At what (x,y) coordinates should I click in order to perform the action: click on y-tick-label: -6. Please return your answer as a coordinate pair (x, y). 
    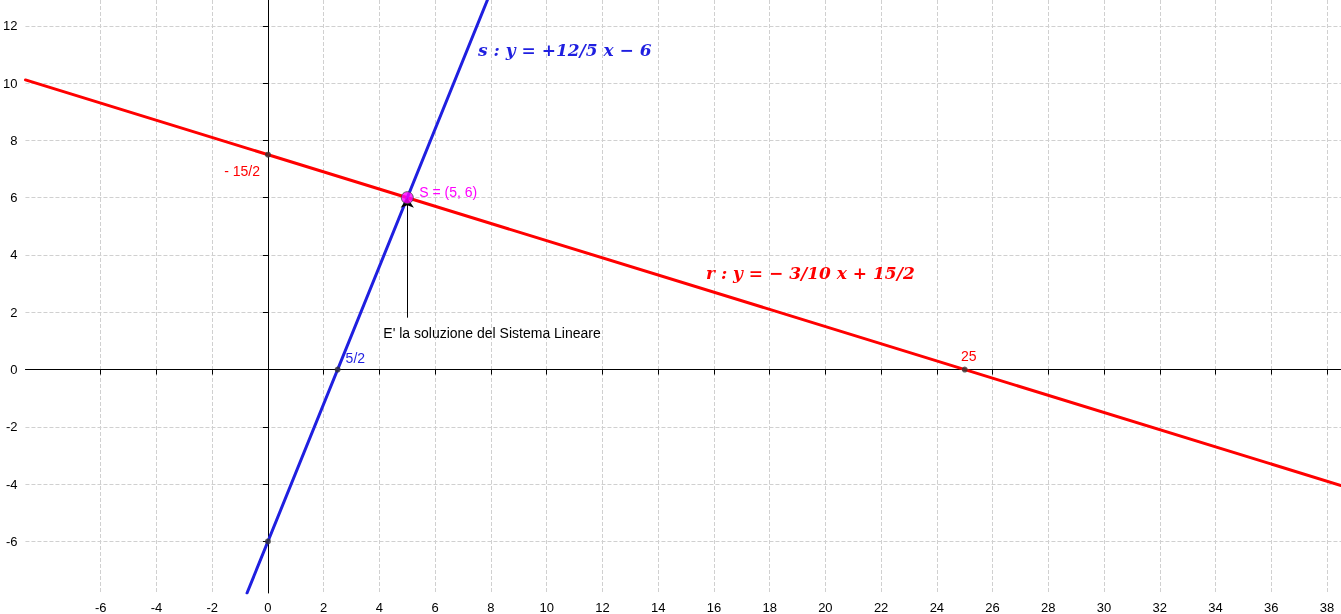
    Looking at the image, I should click on (11, 541).